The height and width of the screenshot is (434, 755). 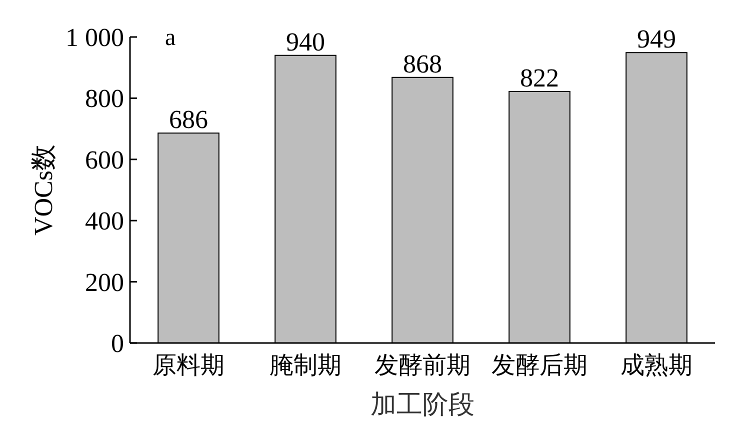 What do you see at coordinates (117, 343) in the screenshot?
I see `y-tick-label: 0` at bounding box center [117, 343].